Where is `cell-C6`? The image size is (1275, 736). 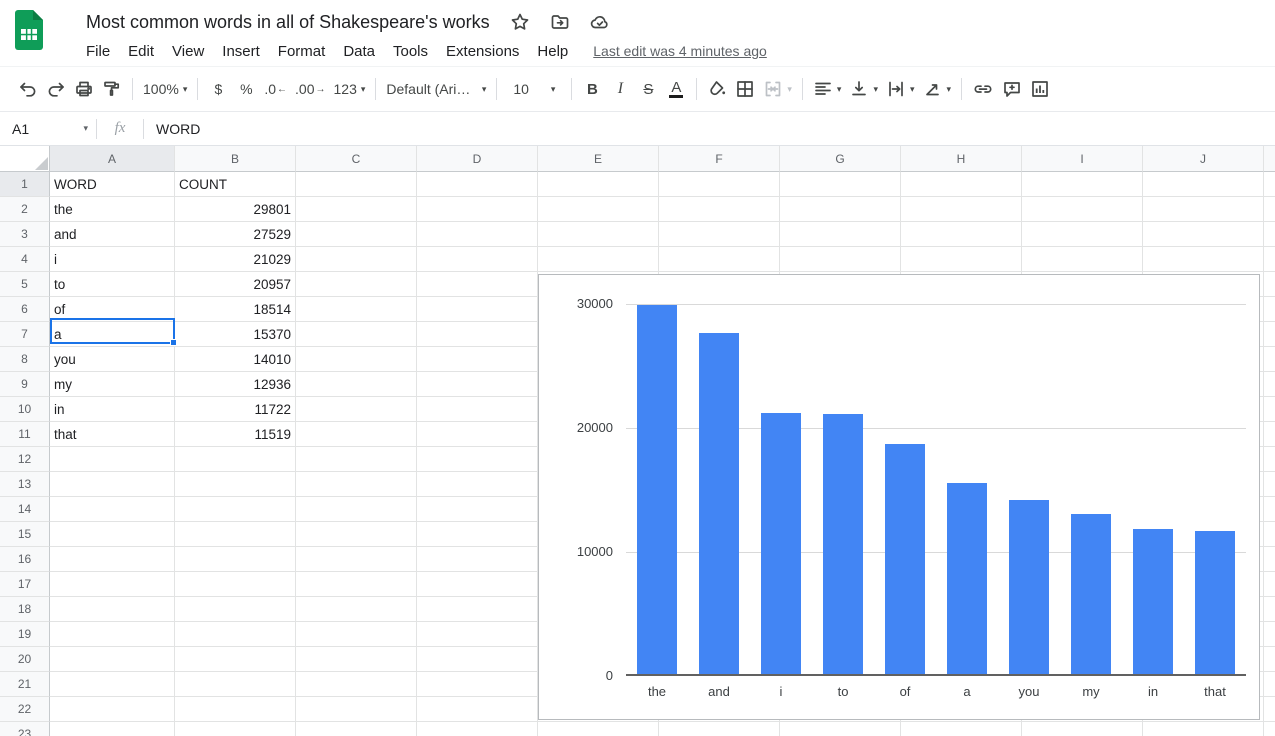 cell-C6 is located at coordinates (356, 309).